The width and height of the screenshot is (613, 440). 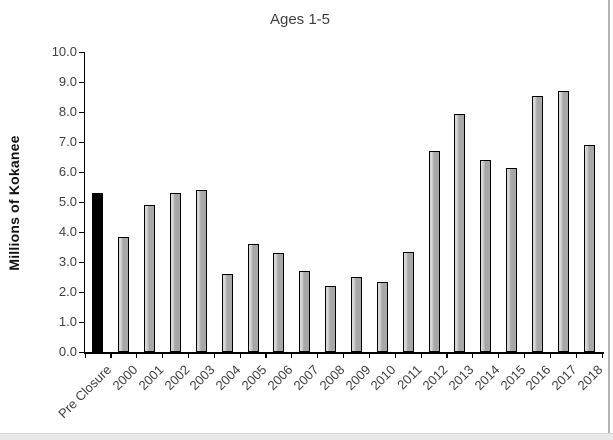 I want to click on x-tick-label: 2013, so click(x=461, y=378).